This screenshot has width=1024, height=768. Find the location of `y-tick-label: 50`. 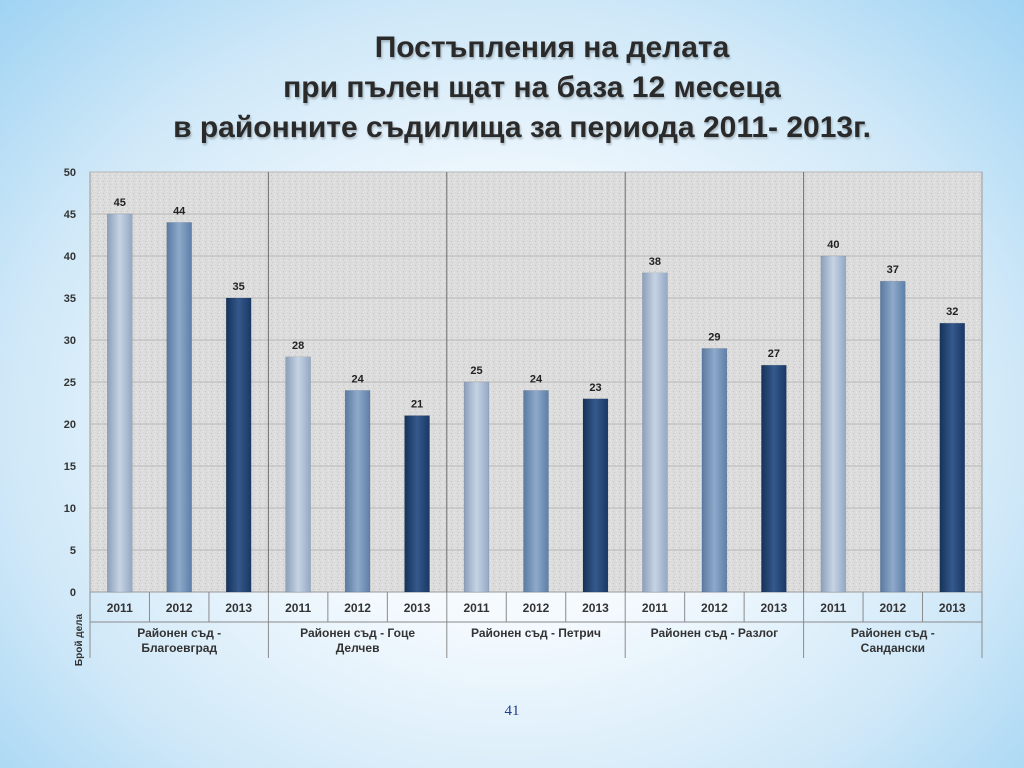

y-tick-label: 50 is located at coordinates (70, 173).